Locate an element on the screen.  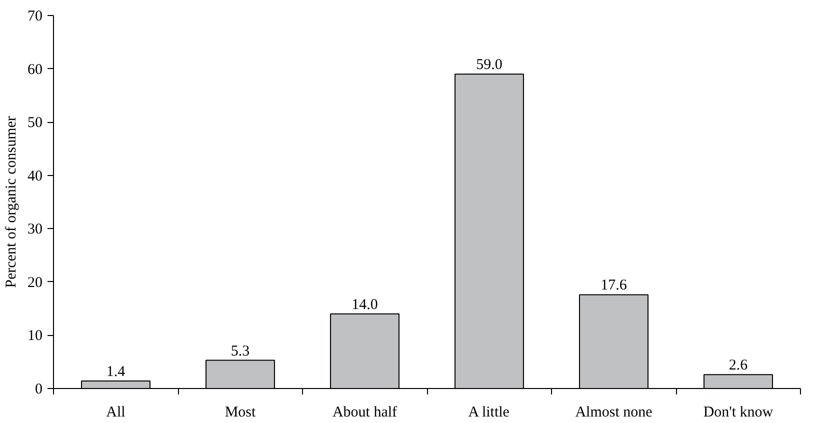
y-tick-label: 20 is located at coordinates (35, 282).